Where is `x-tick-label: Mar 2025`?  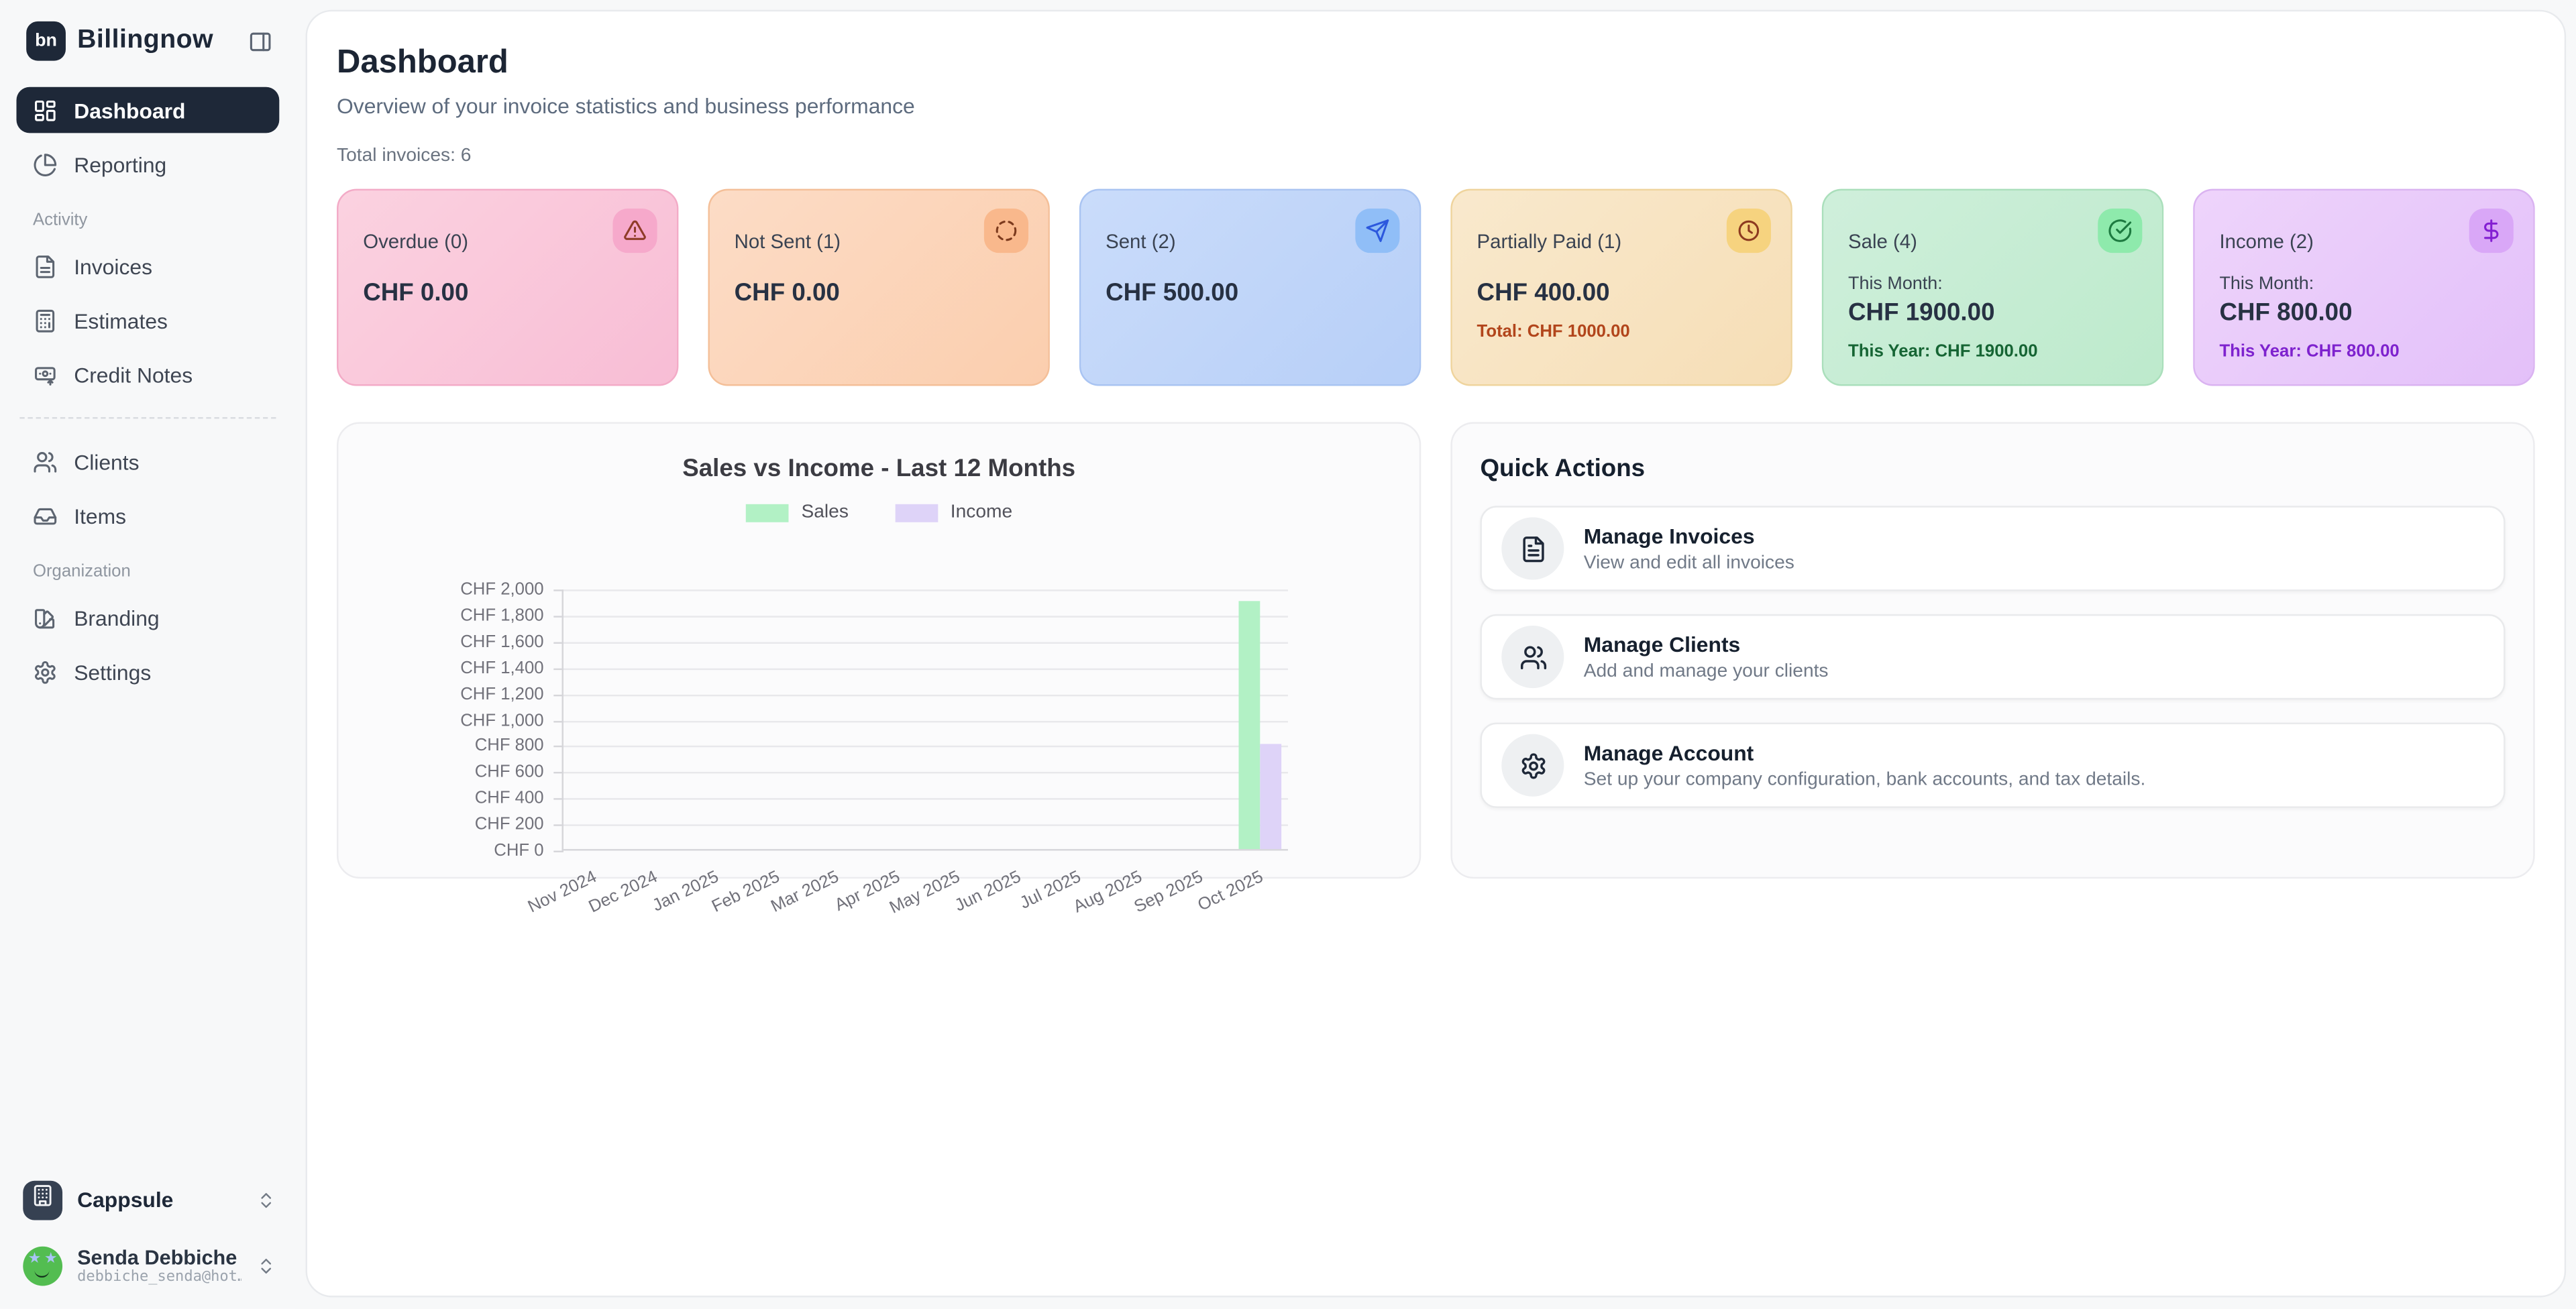
x-tick-label: Mar 2025 is located at coordinates (805, 892).